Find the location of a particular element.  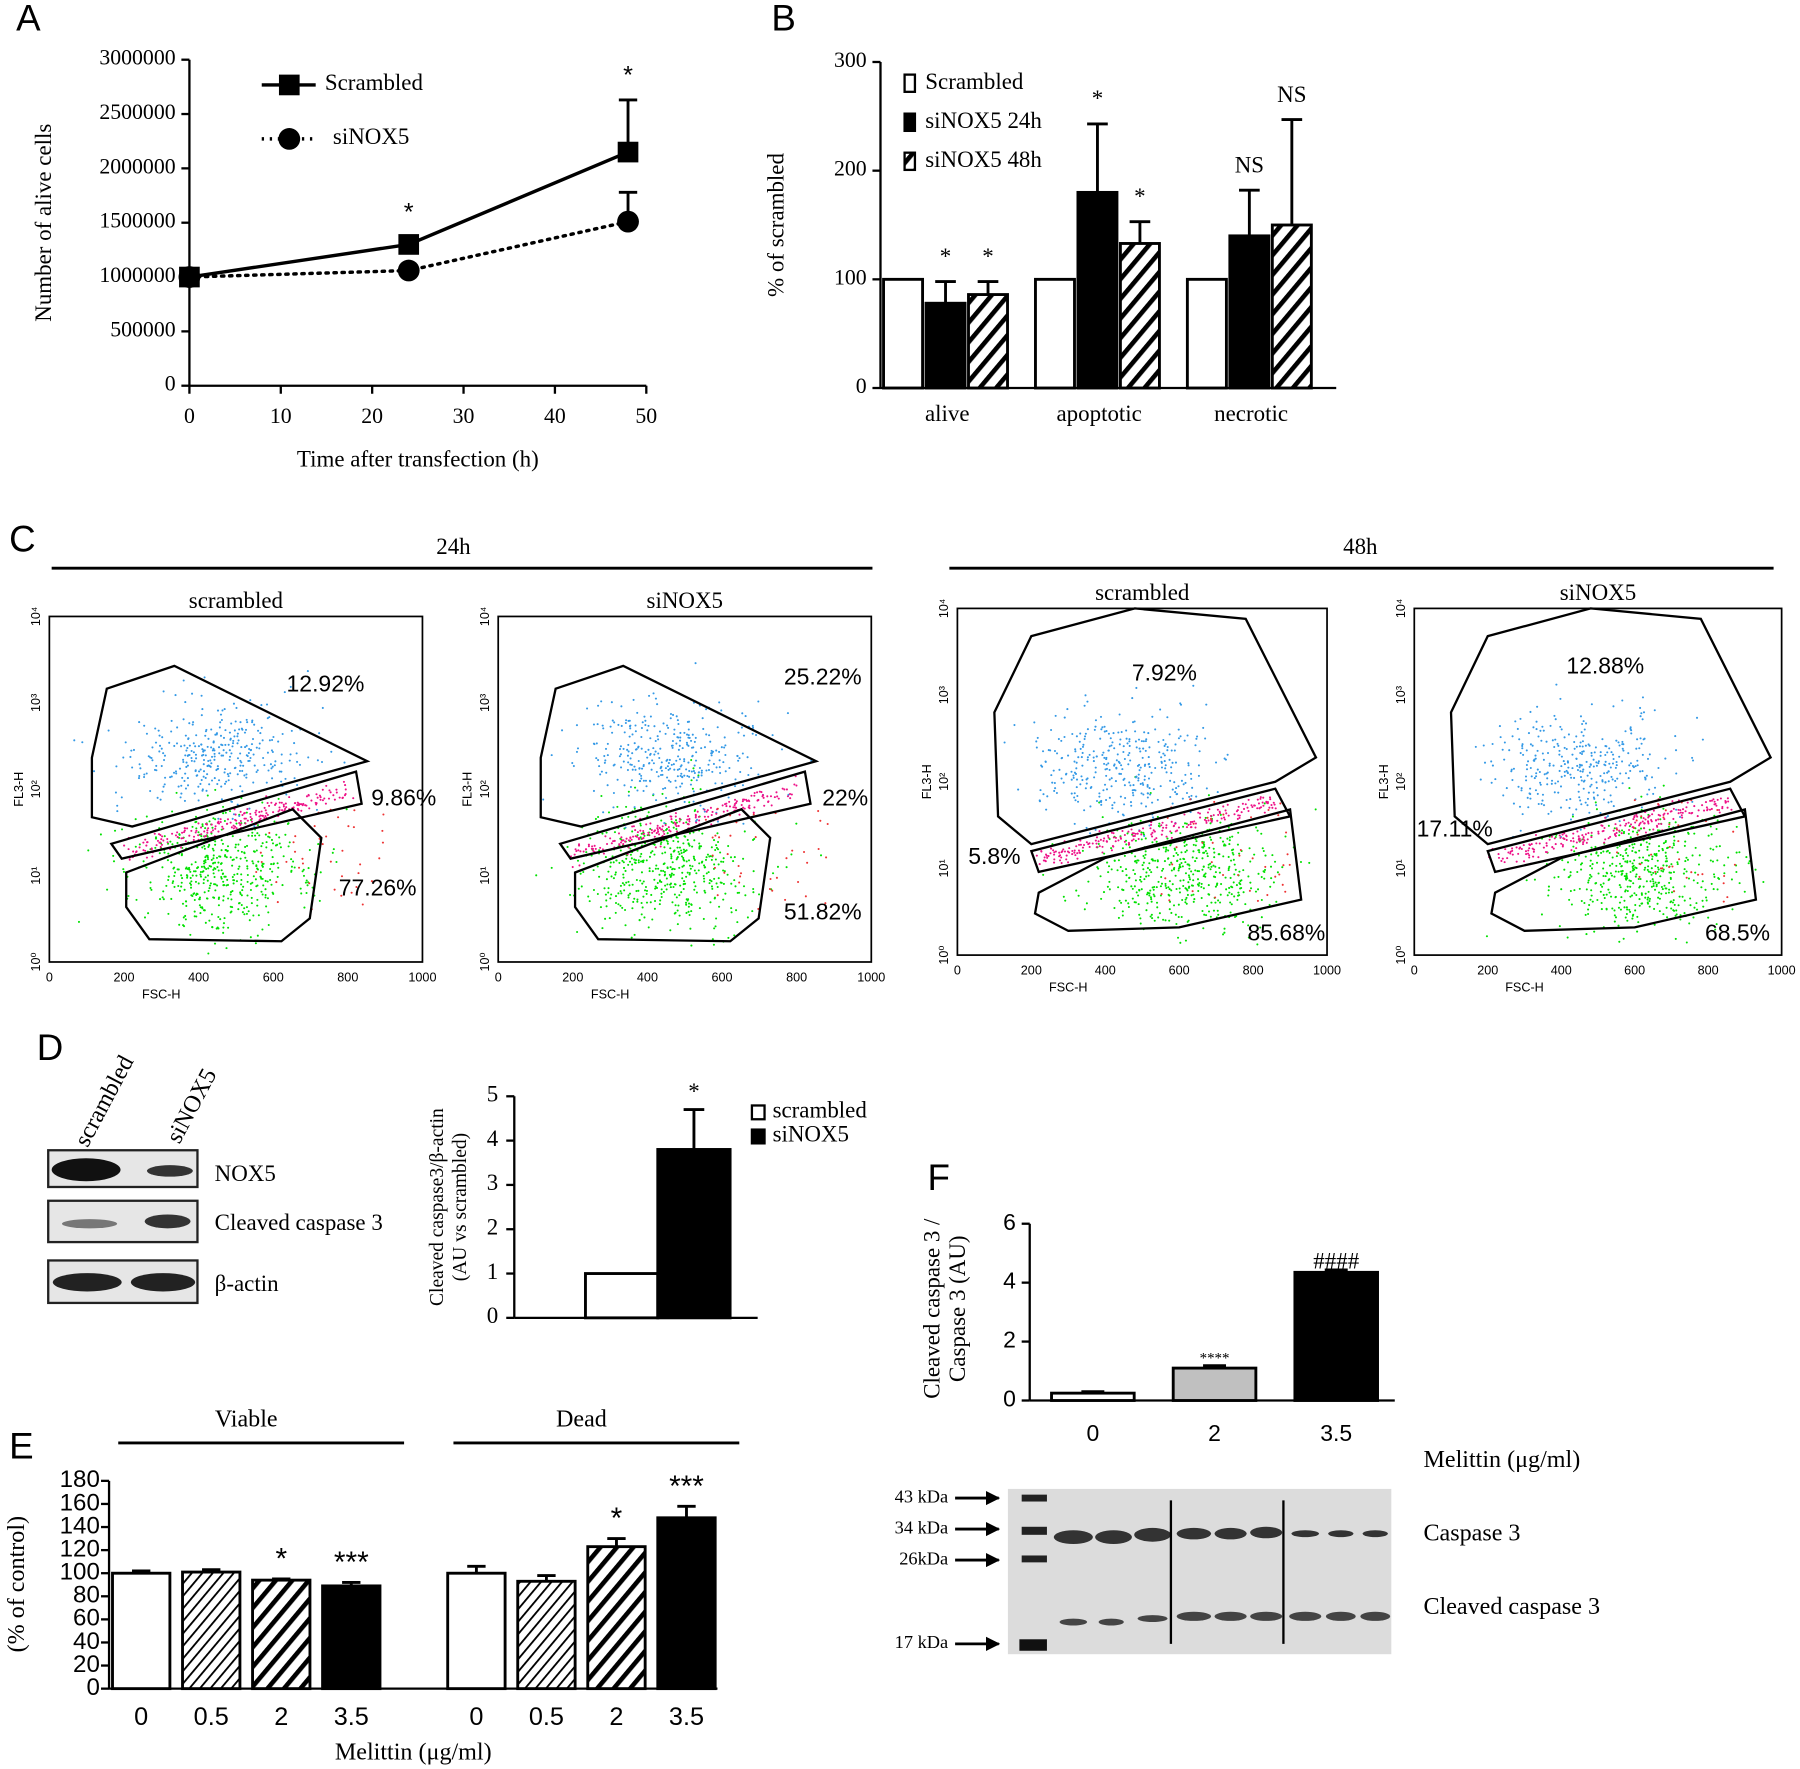

x-tick-label: 600 is located at coordinates (1634, 970).